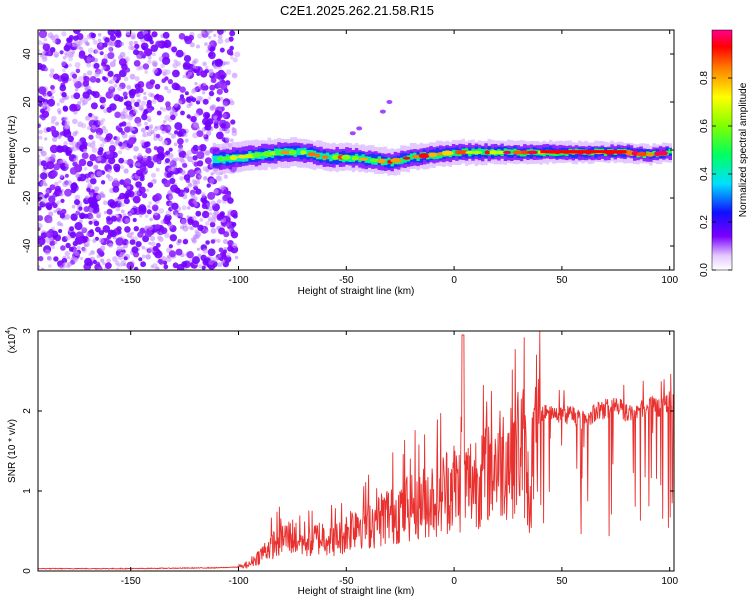  Describe the element at coordinates (346, 280) in the screenshot. I see `spectrogram-x-tick-label: -50` at that location.